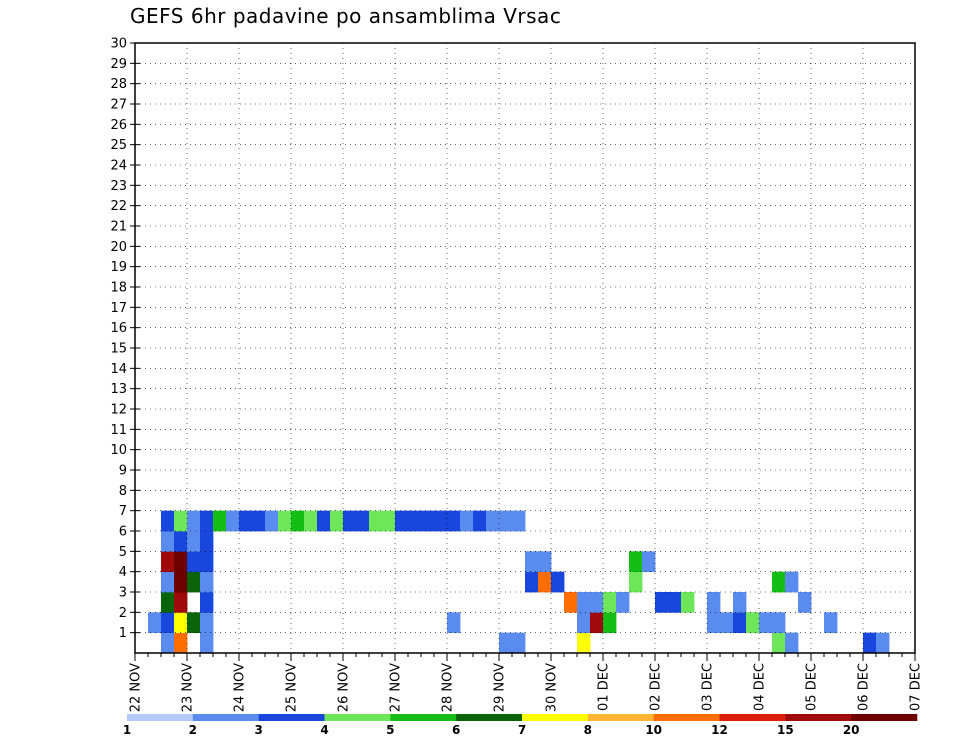 This screenshot has height=742, width=960. I want to click on y-tick-label: 13, so click(118, 389).